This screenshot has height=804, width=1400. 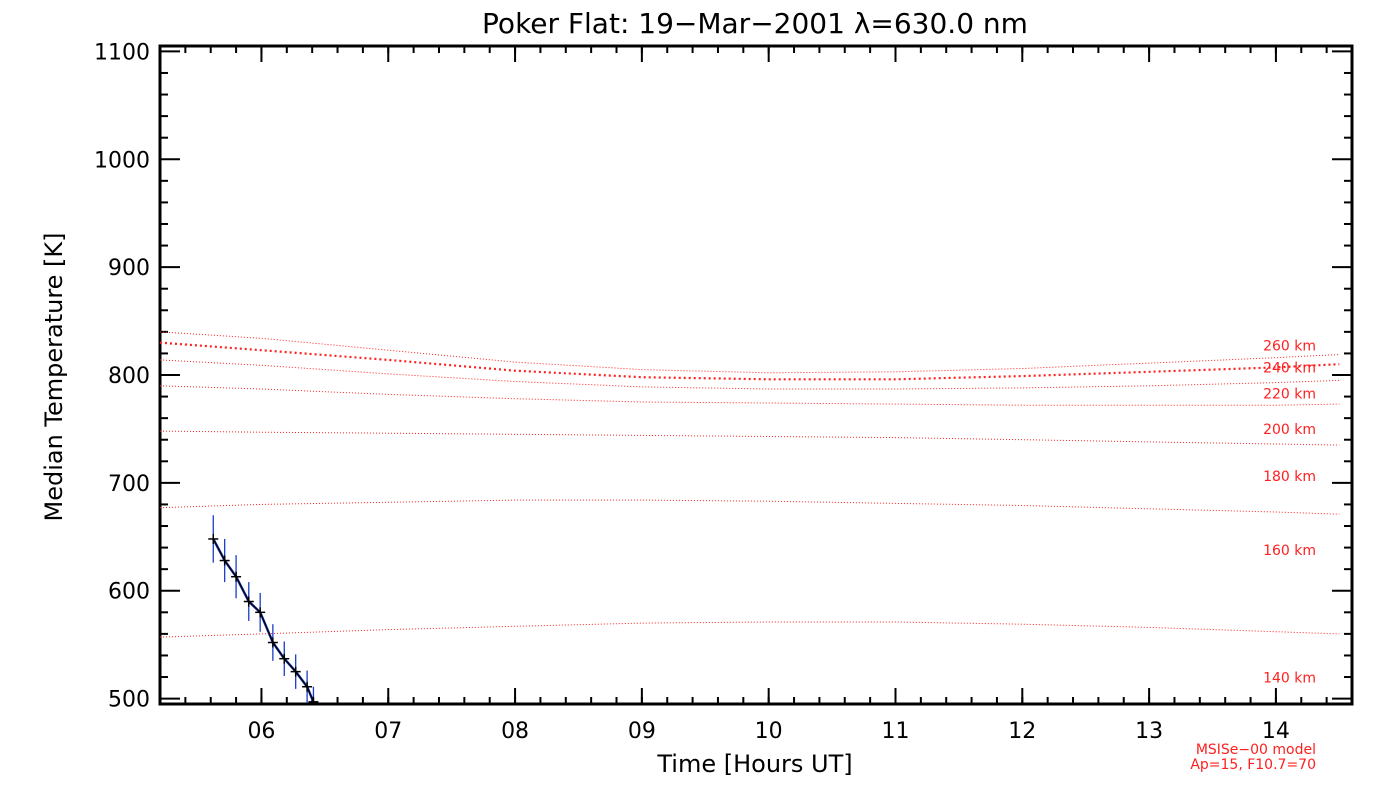 What do you see at coordinates (755, 23) in the screenshot?
I see `chart-title: Poker Flat: 19−Mar−2001 λ=630.0 nm` at bounding box center [755, 23].